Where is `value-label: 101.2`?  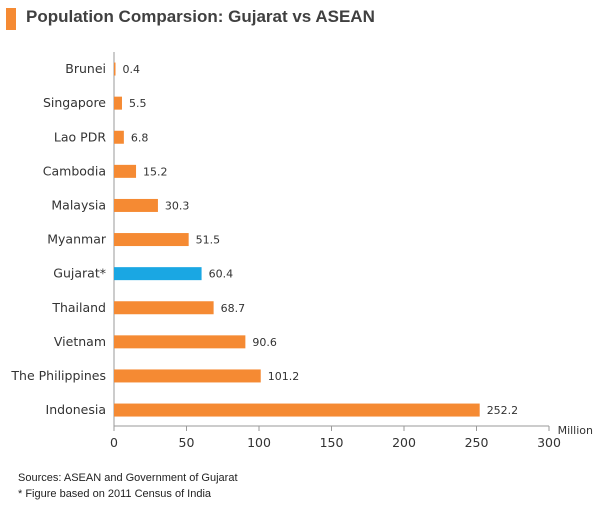 value-label: 101.2 is located at coordinates (284, 376).